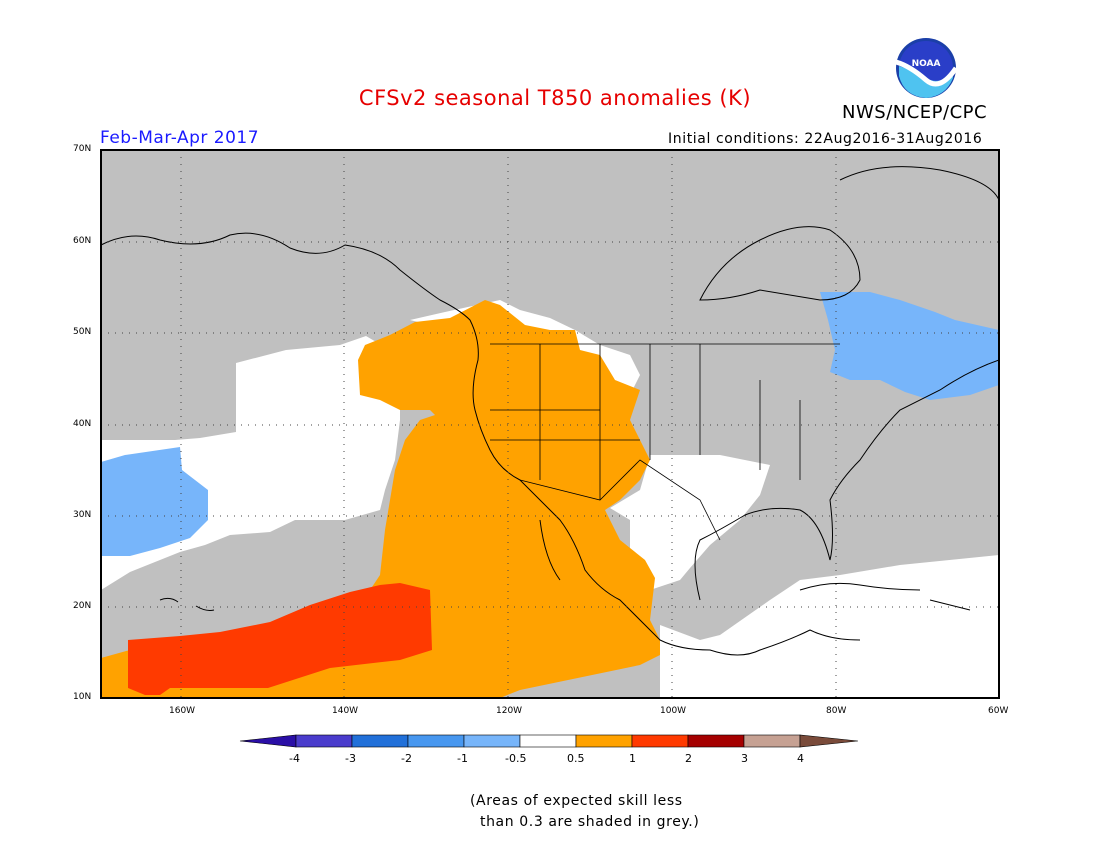 This screenshot has width=1100, height=850. What do you see at coordinates (915, 112) in the screenshot?
I see `organization-label: NWS/NCEP/CPC` at bounding box center [915, 112].